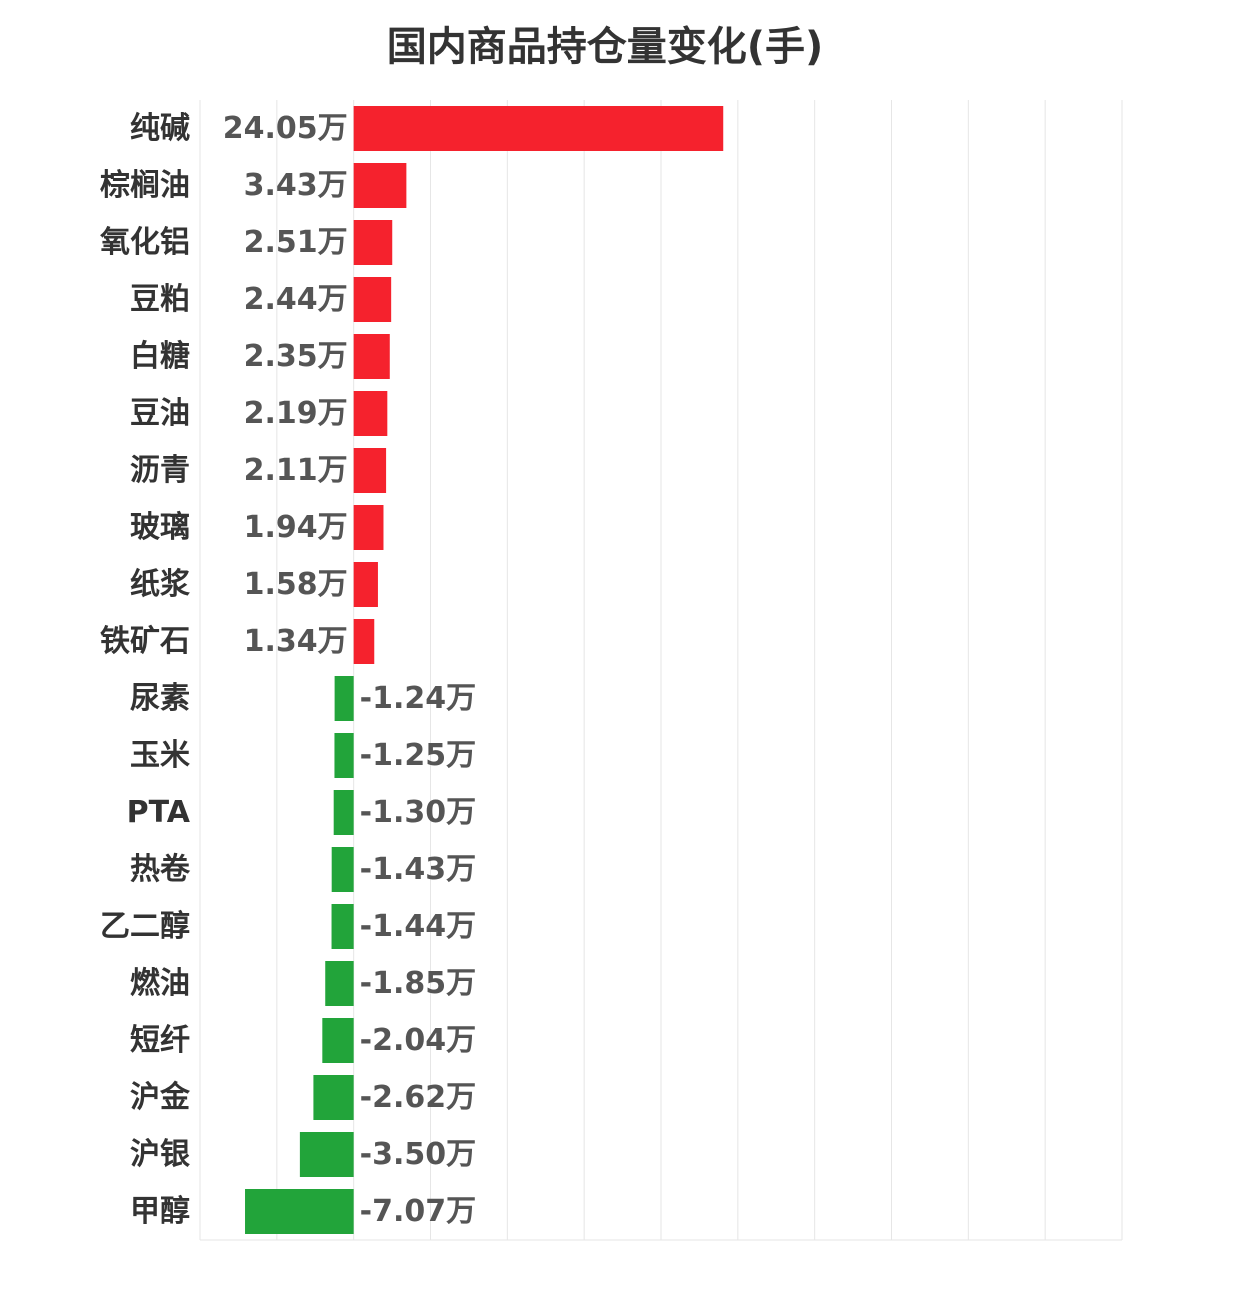  Describe the element at coordinates (418, 755) in the screenshot. I see `data-label: -1.25万` at that location.